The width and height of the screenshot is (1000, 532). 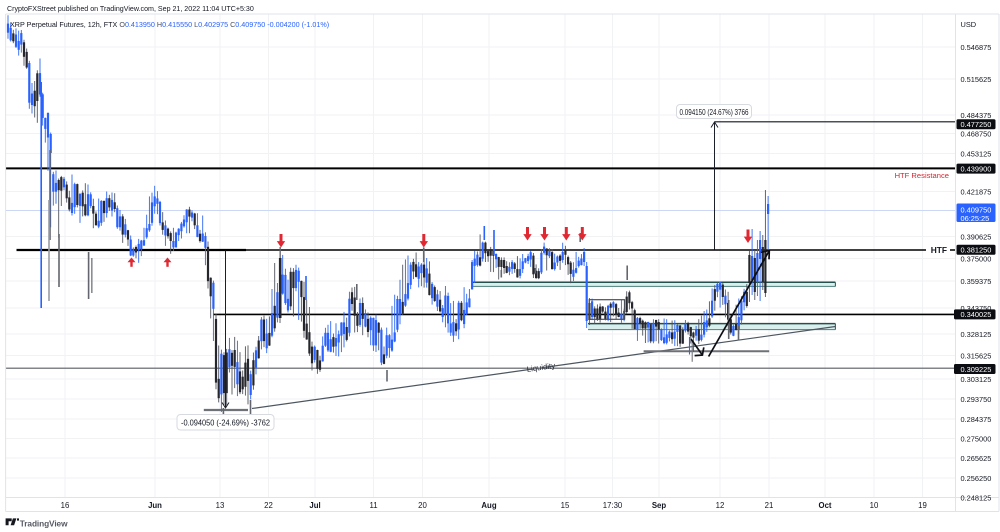 I want to click on svg-text: Jun, so click(x=155, y=505).